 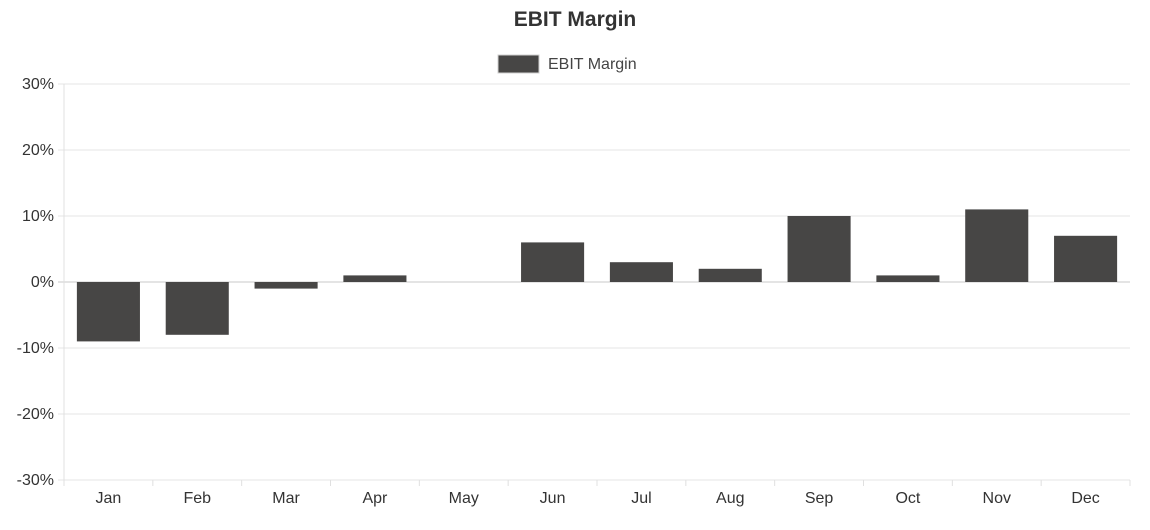 What do you see at coordinates (730, 498) in the screenshot?
I see `x-tick-label: Aug` at bounding box center [730, 498].